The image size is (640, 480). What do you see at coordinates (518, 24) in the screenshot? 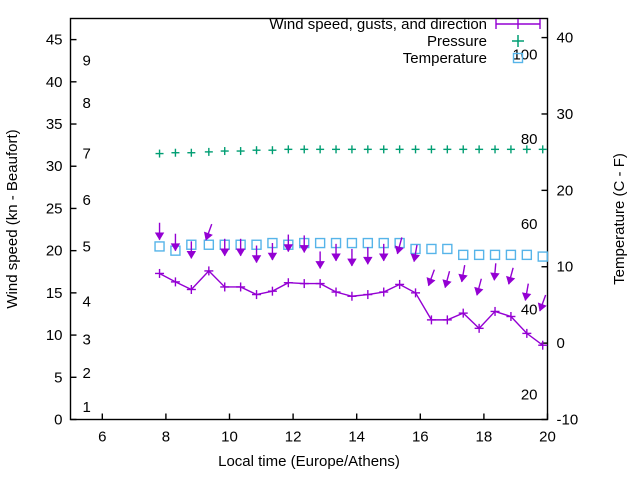
I see `legend-marker-wind` at bounding box center [518, 24].